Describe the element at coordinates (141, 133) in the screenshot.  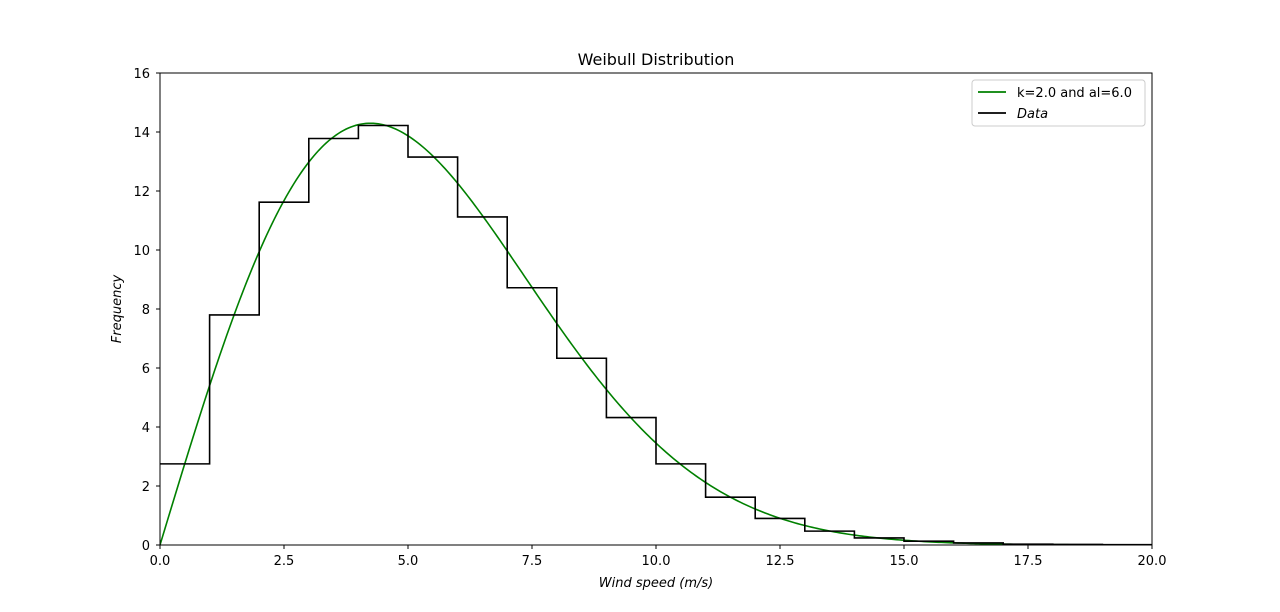
I see `y-tick-label: 14` at that location.